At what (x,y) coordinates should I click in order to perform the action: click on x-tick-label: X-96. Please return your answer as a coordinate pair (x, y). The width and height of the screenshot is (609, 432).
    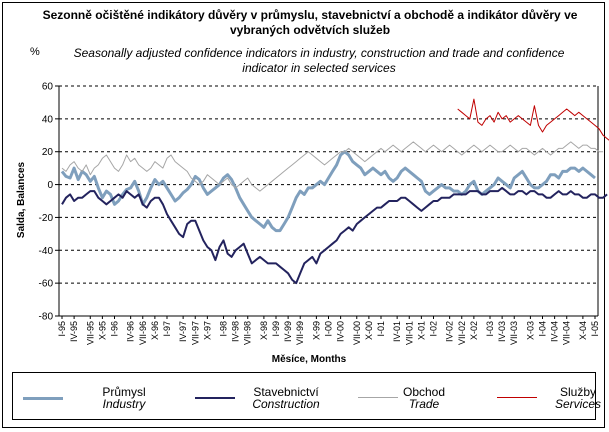
    Looking at the image, I should click on (155, 330).